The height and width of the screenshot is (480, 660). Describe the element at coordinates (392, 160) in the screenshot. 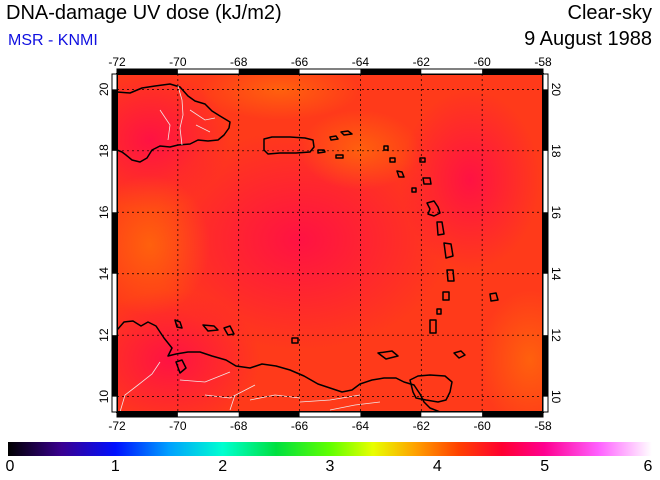

I see `st-martin` at that location.